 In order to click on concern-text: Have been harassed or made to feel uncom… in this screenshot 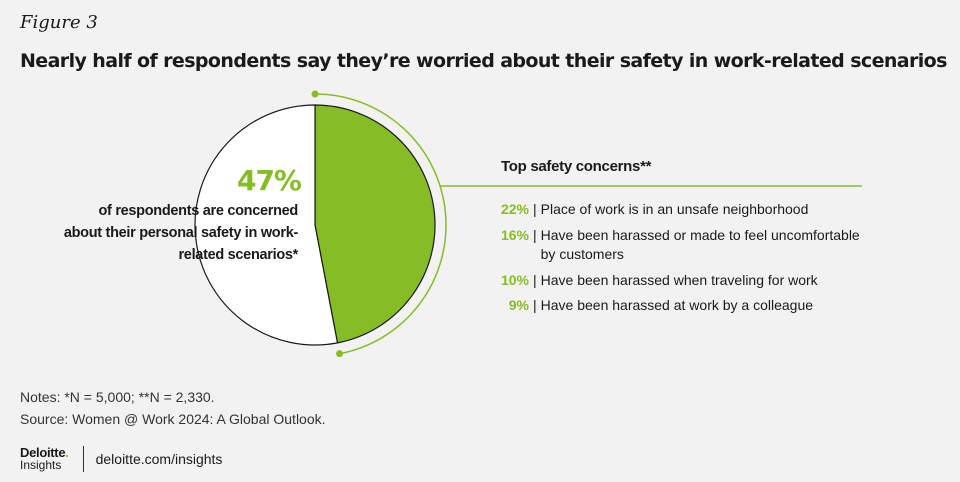, I will do `click(700, 244)`.